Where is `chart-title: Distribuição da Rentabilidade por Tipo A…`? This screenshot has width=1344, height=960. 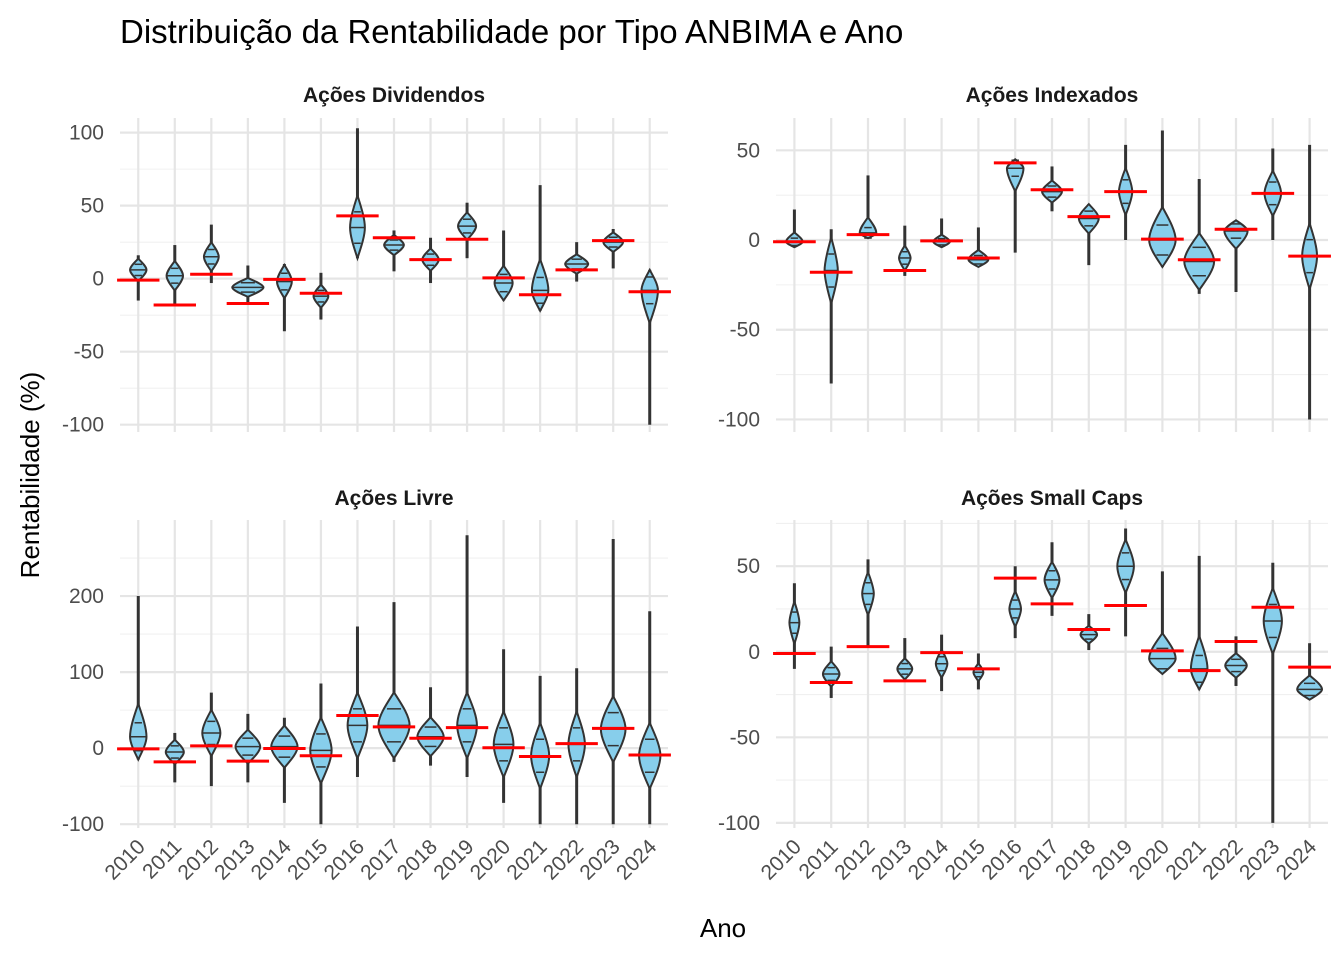
chart-title: Distribuição da Rentabilidade por Tipo A… is located at coordinates (511, 31).